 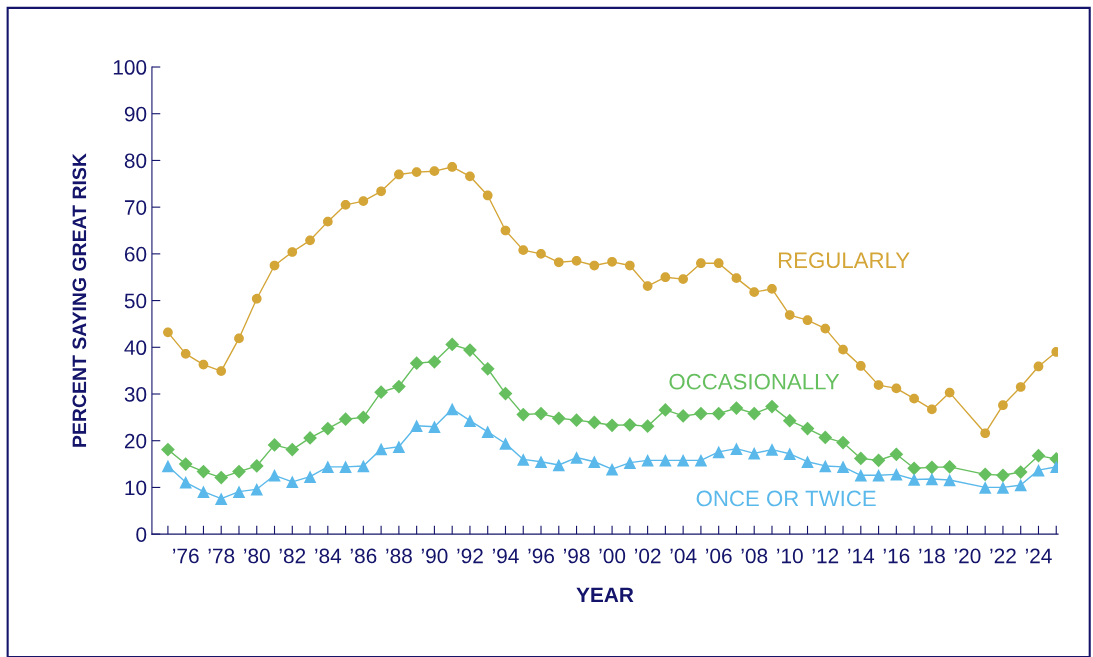 I want to click on y-tick-label: 80, so click(x=135, y=161).